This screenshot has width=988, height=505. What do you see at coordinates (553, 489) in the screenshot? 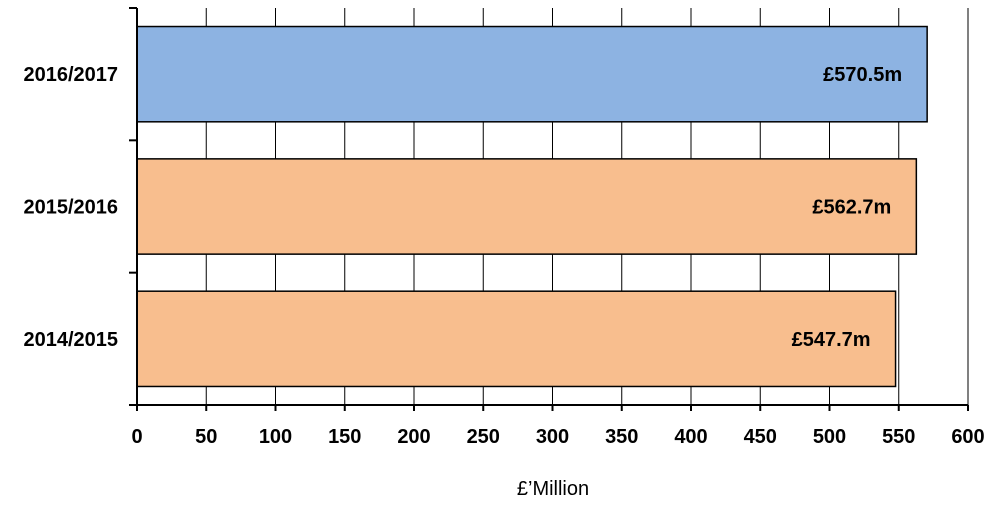
I see `x-axis-title: £’Million` at bounding box center [553, 489].